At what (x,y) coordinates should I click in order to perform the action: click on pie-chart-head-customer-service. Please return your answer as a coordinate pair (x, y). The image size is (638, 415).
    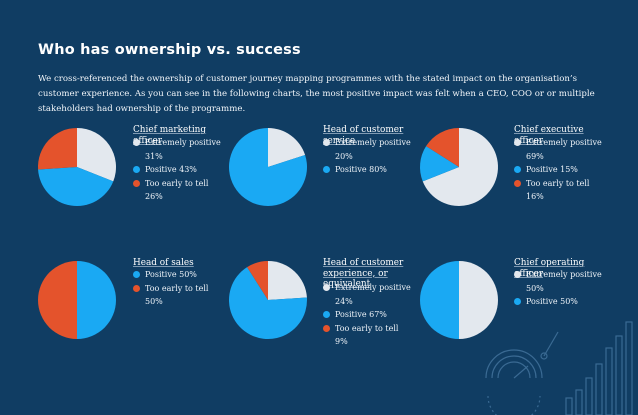
    Looking at the image, I should click on (267, 167).